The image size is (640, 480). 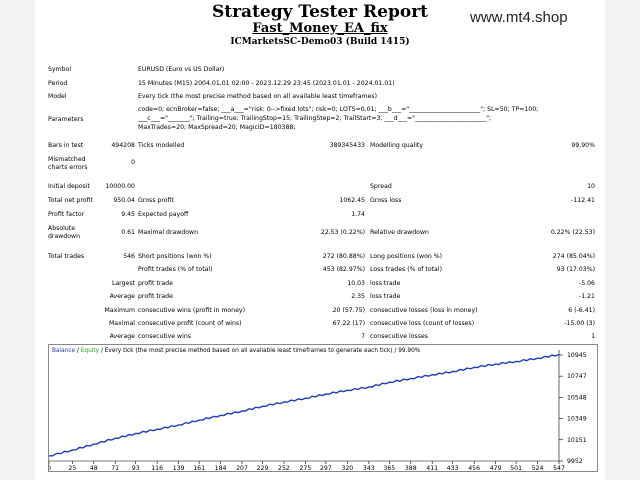 What do you see at coordinates (66, 214) in the screenshot?
I see `profit-factor-label: Profit factor` at bounding box center [66, 214].